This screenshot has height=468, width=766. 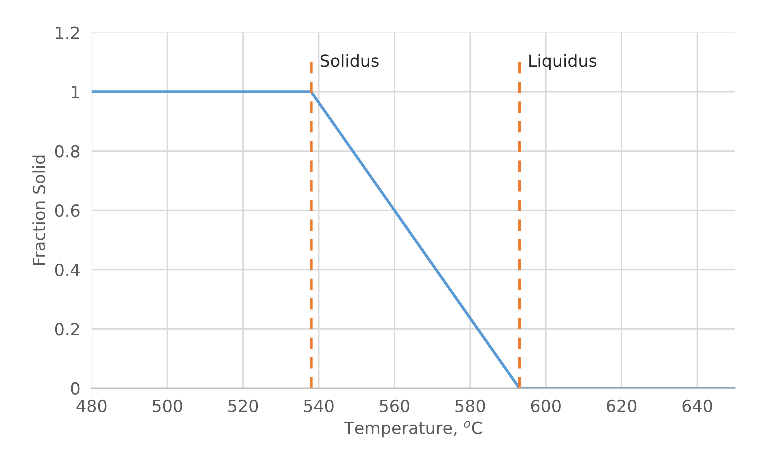 I want to click on y-tick-label: 0.2, so click(x=67, y=329).